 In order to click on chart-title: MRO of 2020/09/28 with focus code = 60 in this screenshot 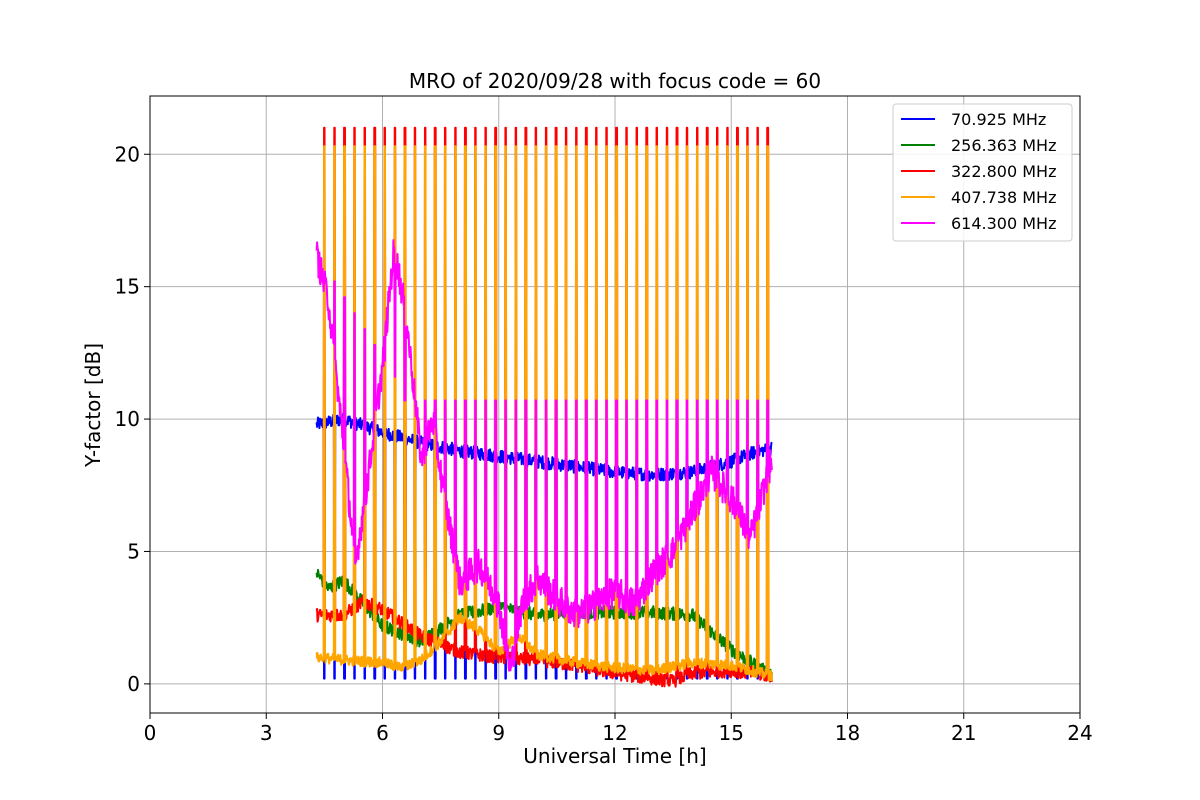, I will do `click(615, 81)`.